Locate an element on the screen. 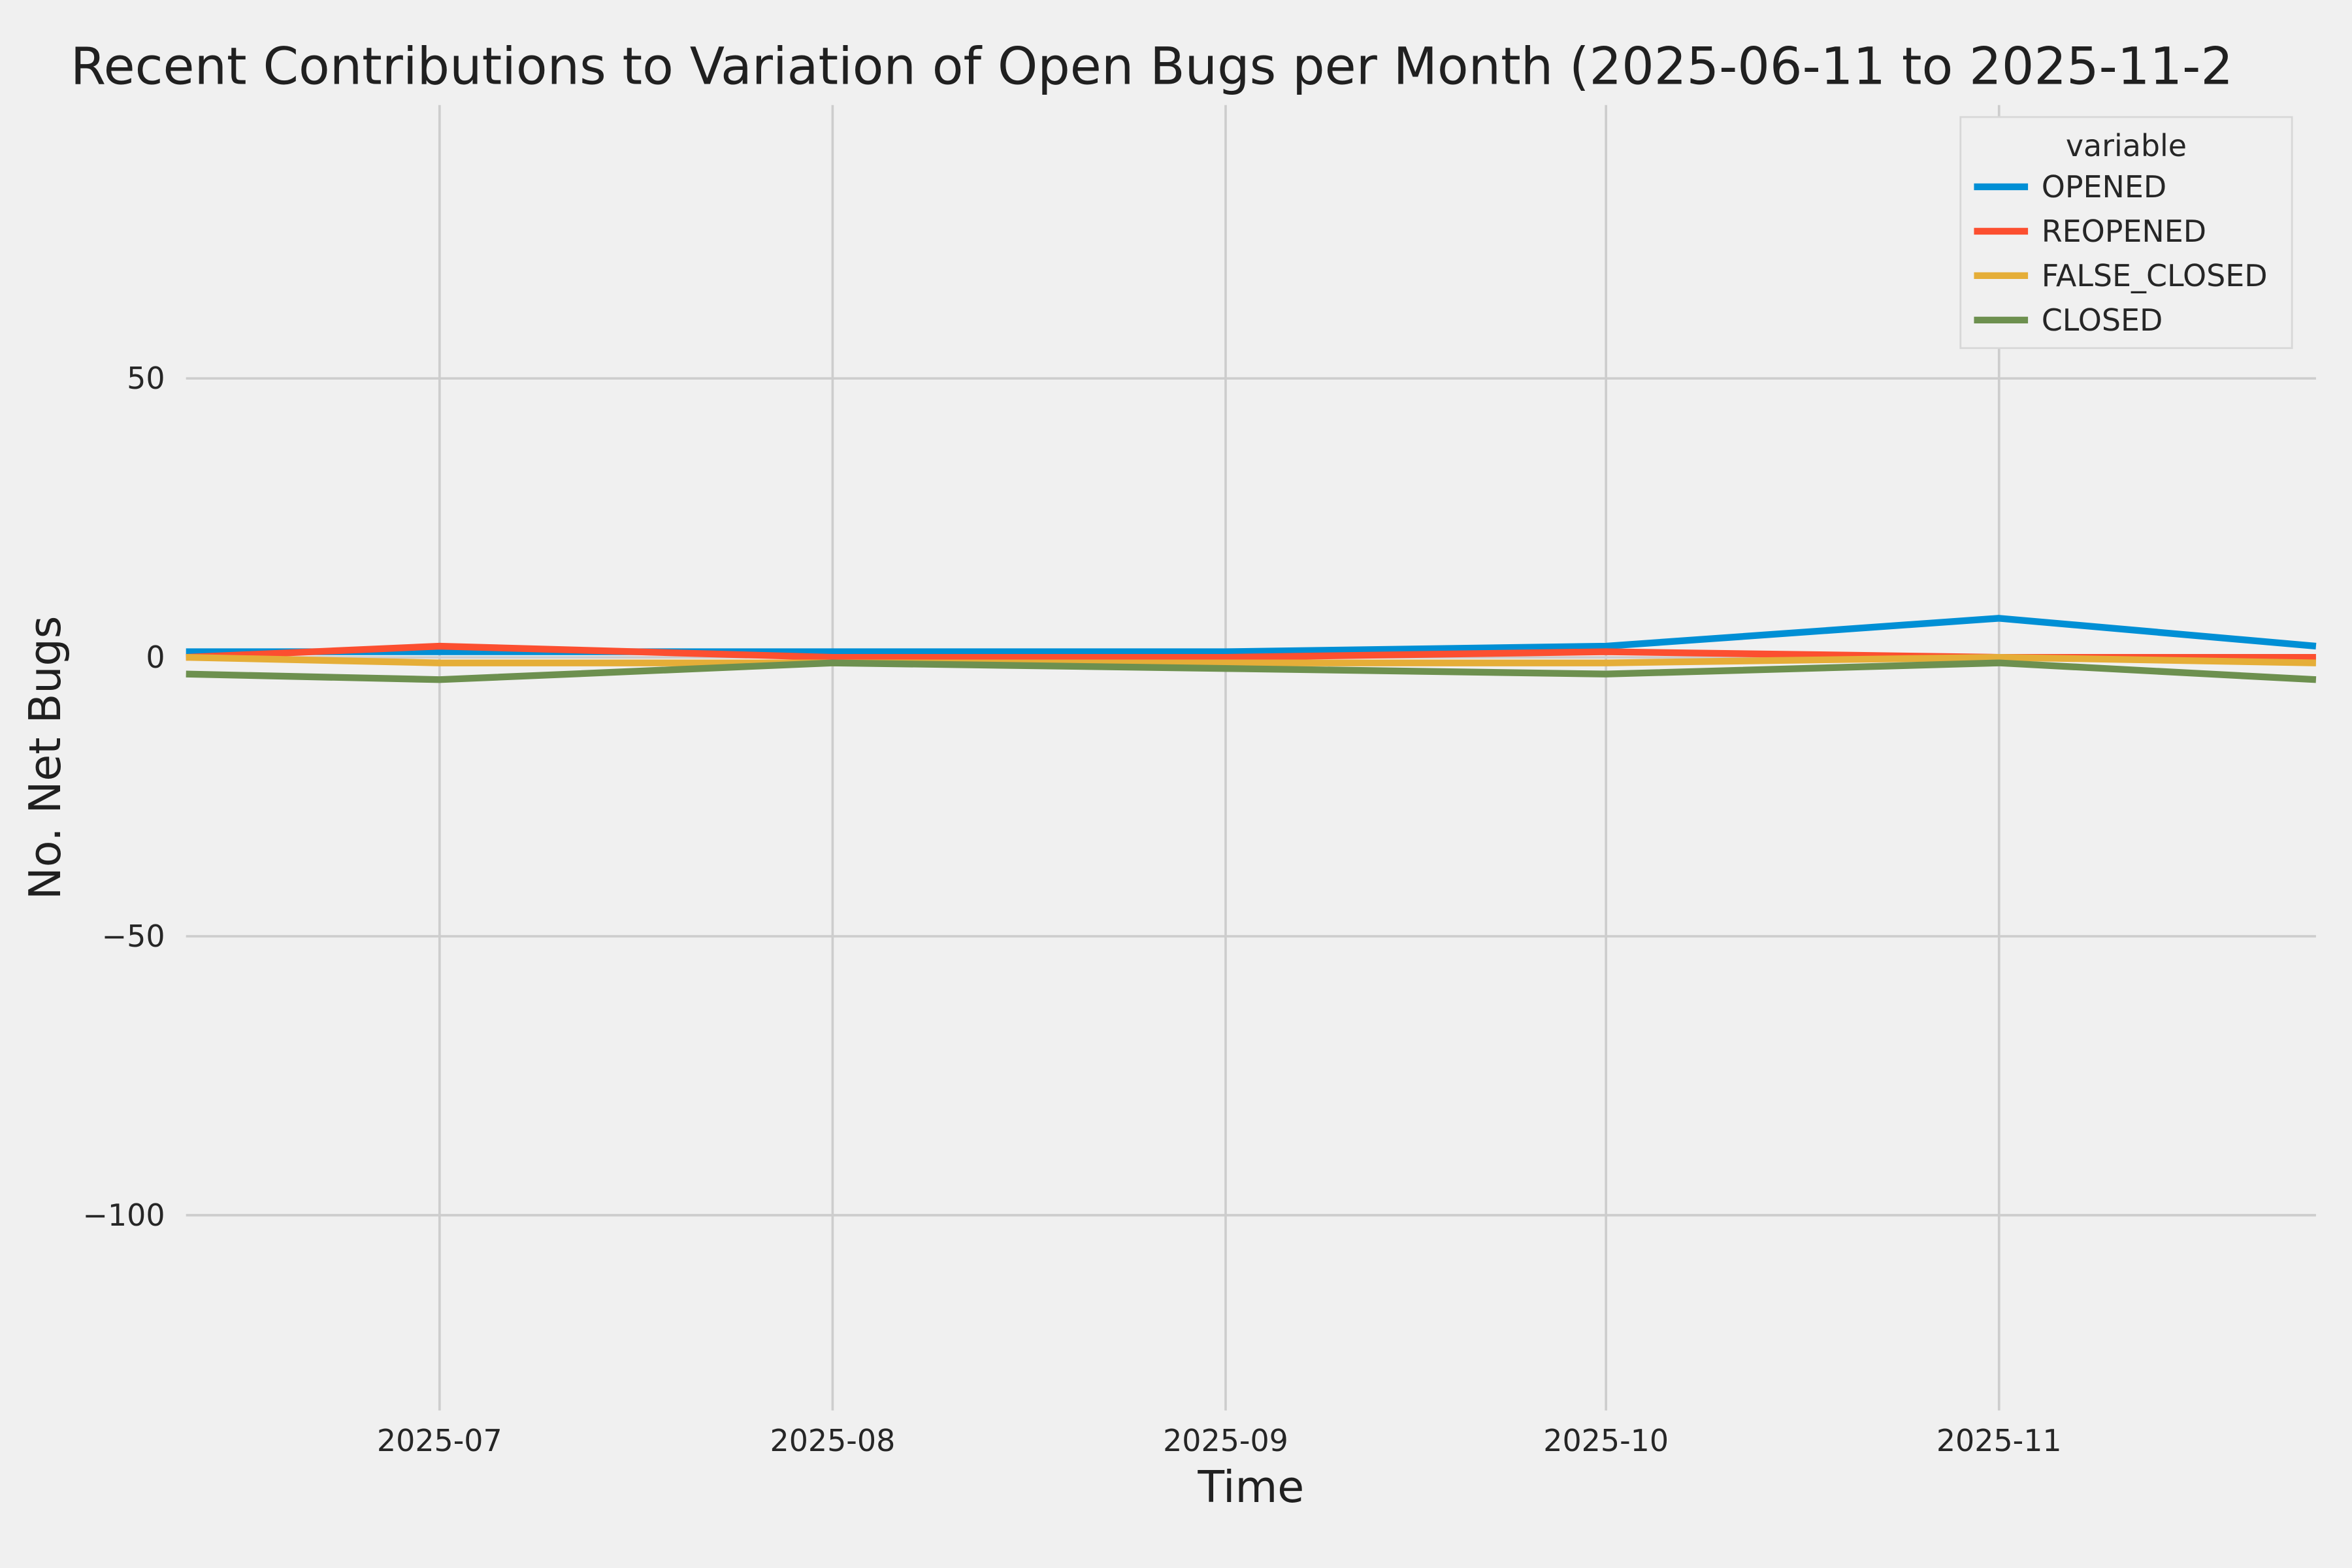  legend-label-false-closed: FALSE_CLOSED is located at coordinates (2155, 275).